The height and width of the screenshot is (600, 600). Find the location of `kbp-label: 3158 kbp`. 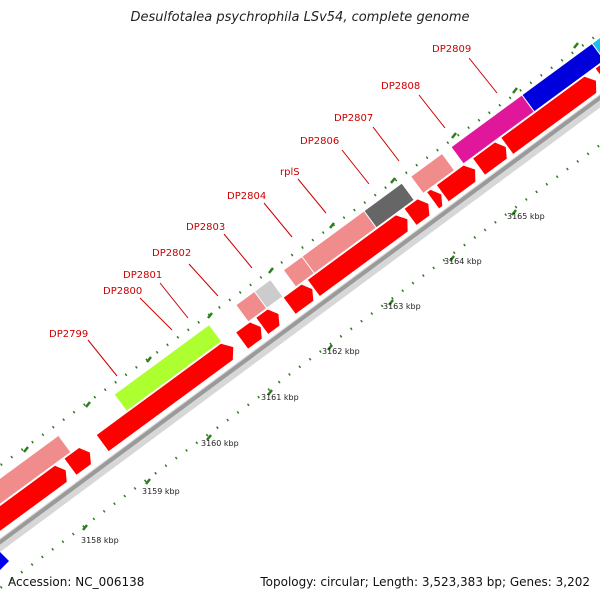

kbp-label: 3158 kbp is located at coordinates (100, 540).